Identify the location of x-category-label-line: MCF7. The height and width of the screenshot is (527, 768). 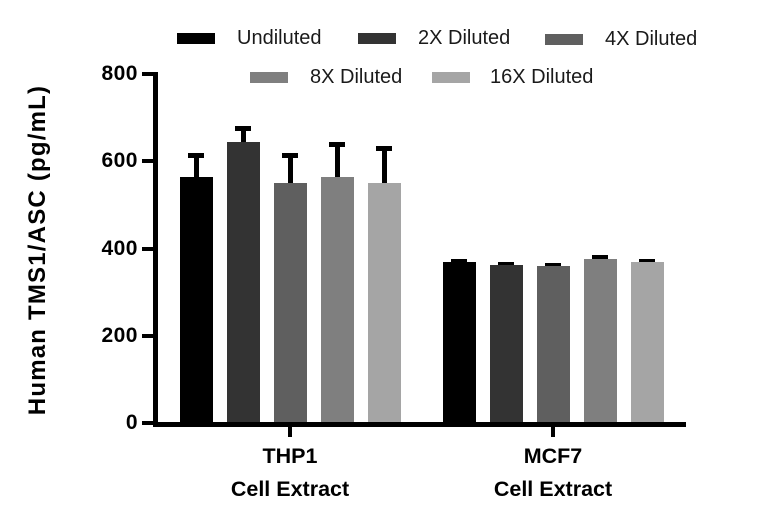
(553, 456).